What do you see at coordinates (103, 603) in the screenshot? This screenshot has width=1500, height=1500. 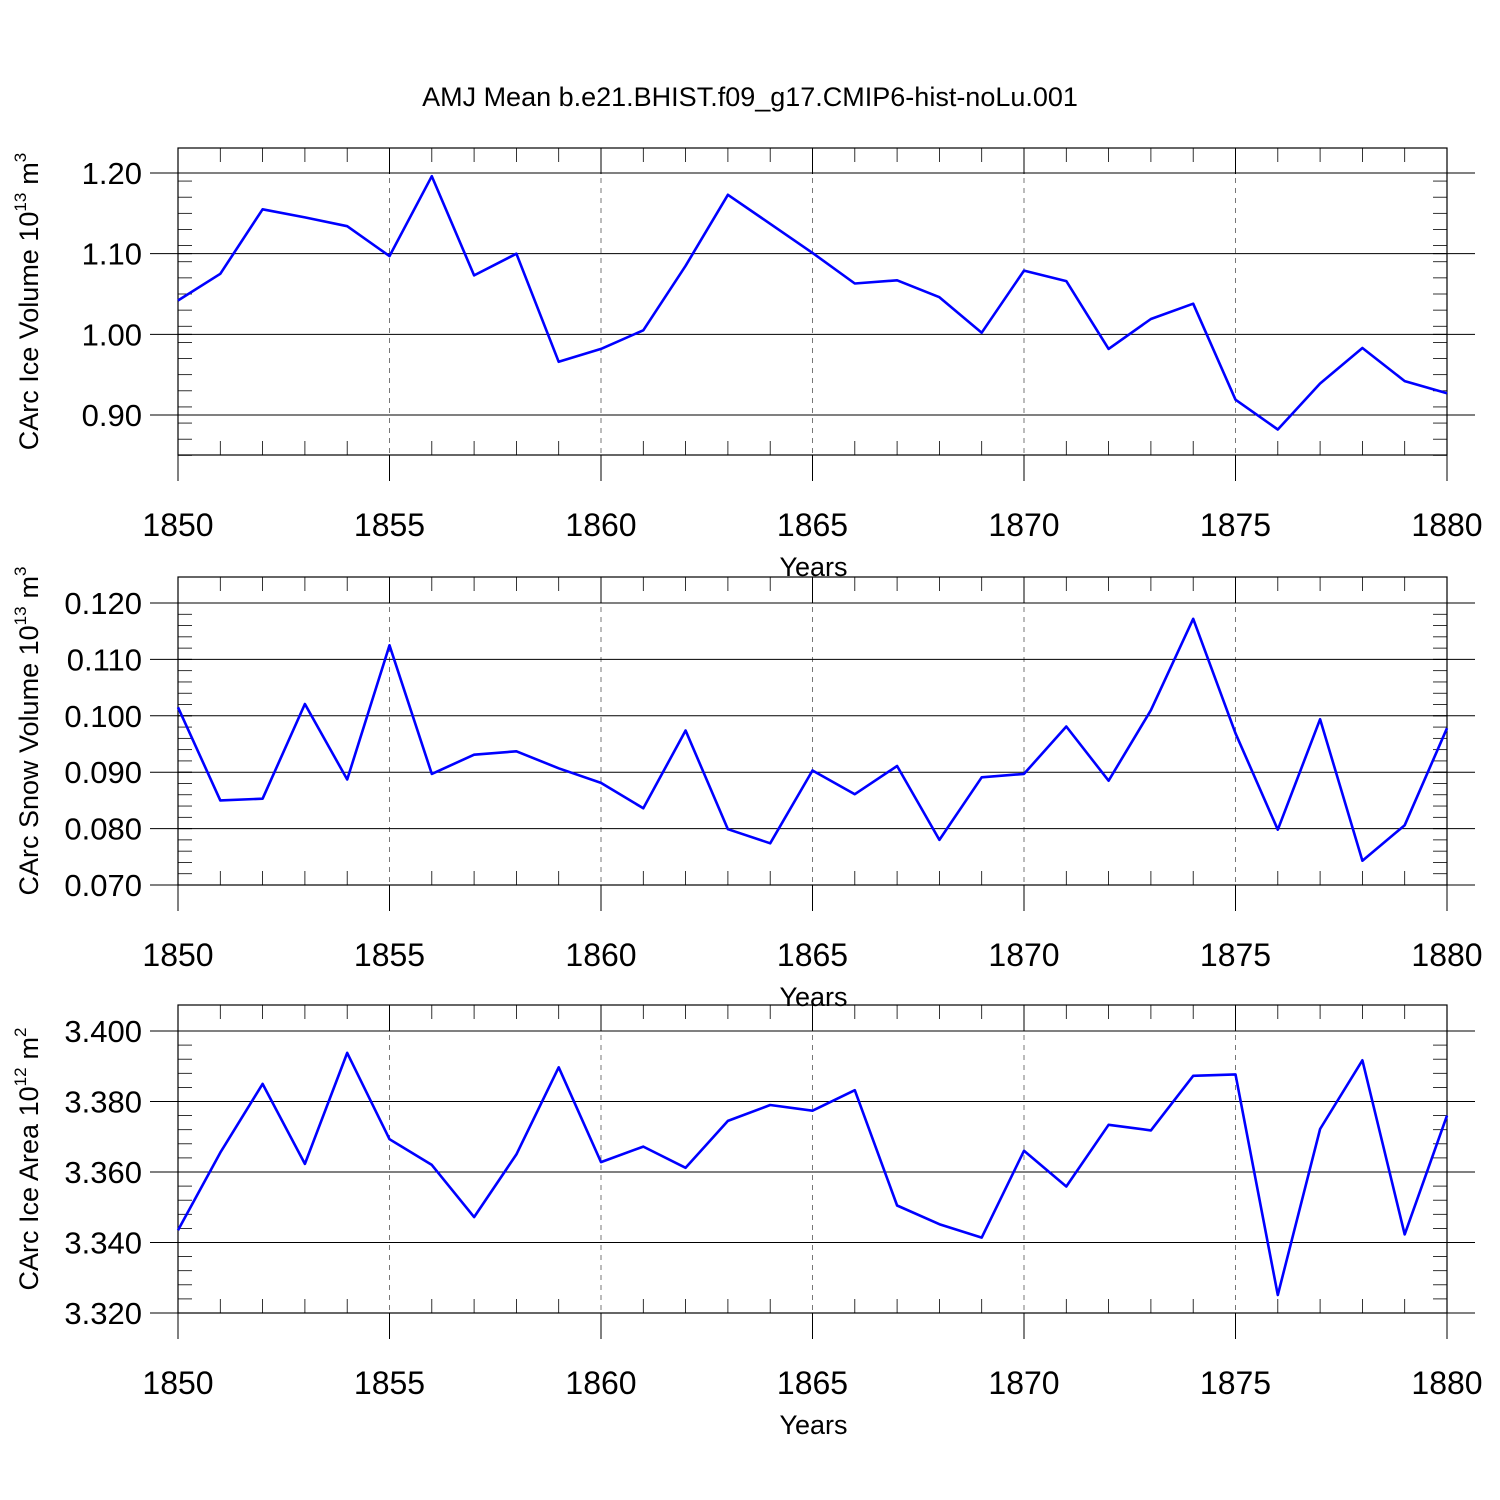 I see `y-tick-label: 0.120` at bounding box center [103, 603].